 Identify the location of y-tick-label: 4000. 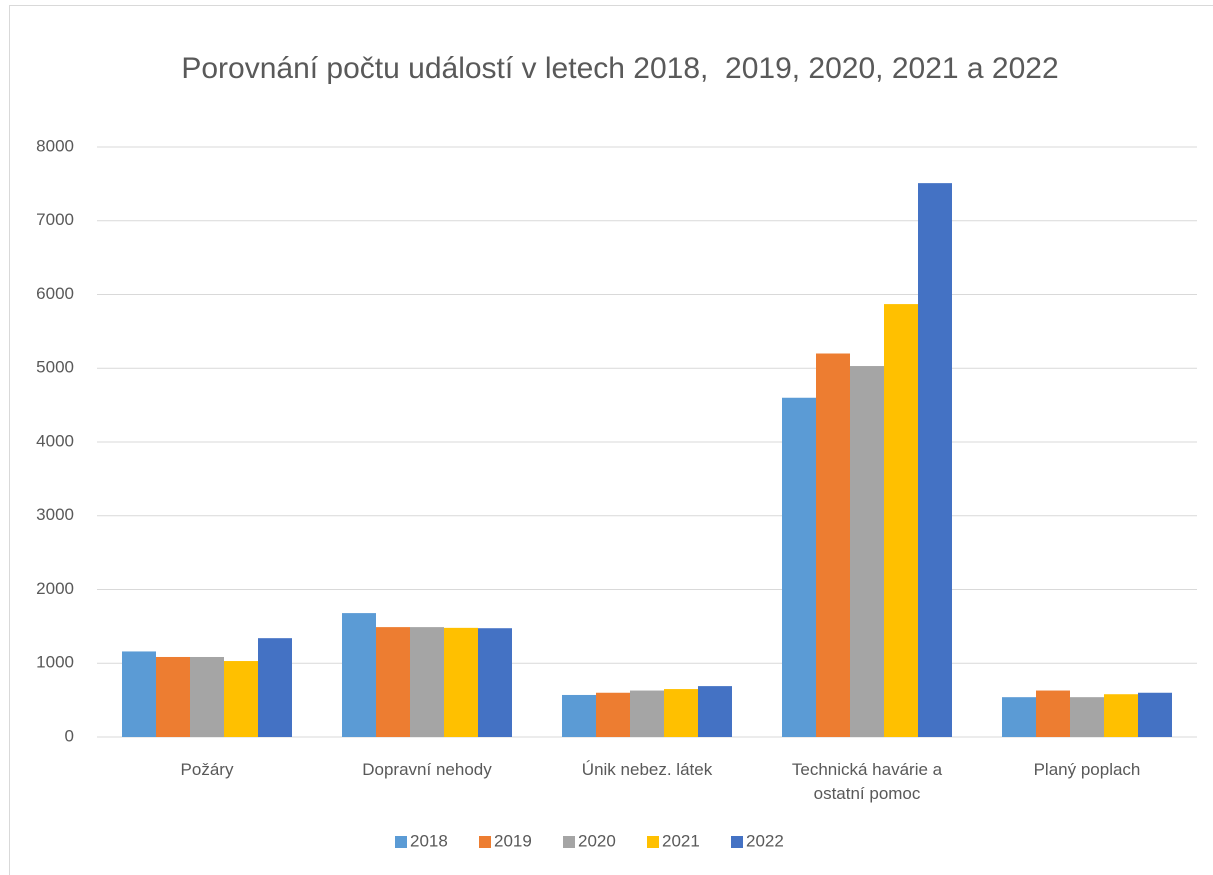
(55, 440).